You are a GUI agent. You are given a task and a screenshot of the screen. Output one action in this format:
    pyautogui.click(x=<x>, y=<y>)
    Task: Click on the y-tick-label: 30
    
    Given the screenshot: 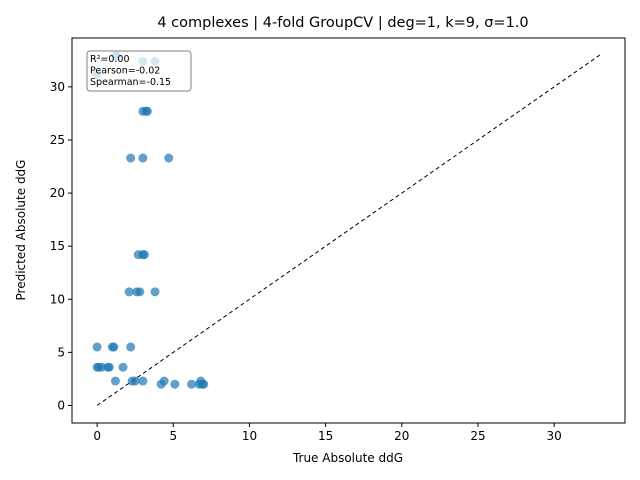 What is the action you would take?
    pyautogui.click(x=57, y=87)
    